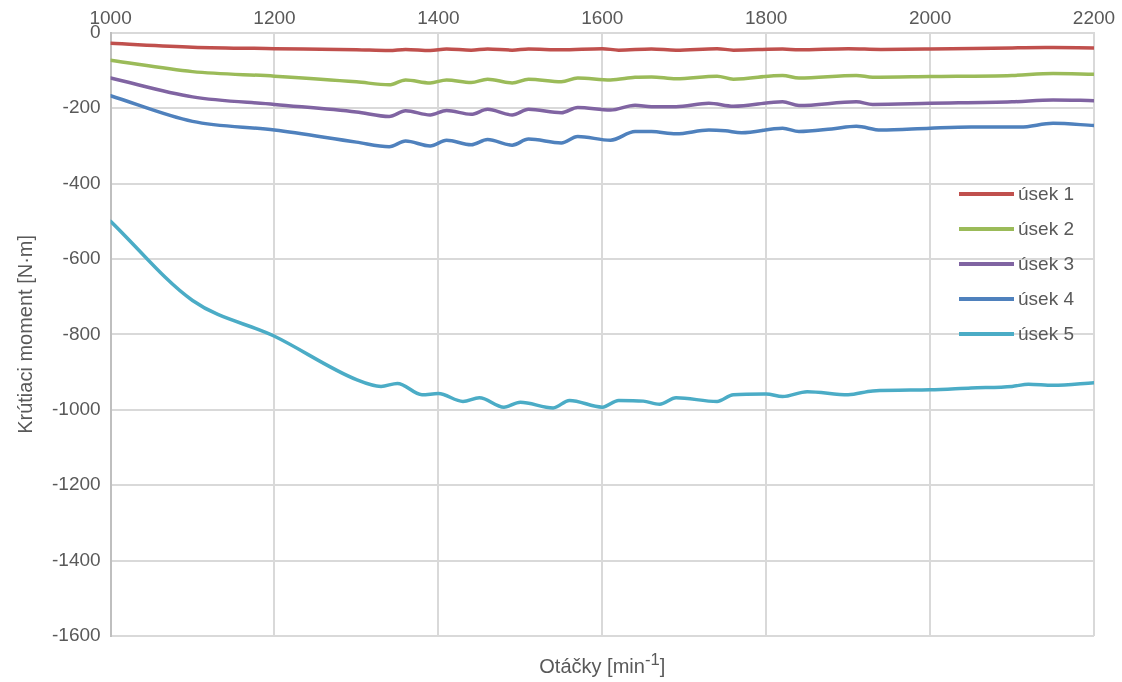 The height and width of the screenshot is (682, 1122). Describe the element at coordinates (274, 17) in the screenshot. I see `x-tick-label: 1200` at that location.